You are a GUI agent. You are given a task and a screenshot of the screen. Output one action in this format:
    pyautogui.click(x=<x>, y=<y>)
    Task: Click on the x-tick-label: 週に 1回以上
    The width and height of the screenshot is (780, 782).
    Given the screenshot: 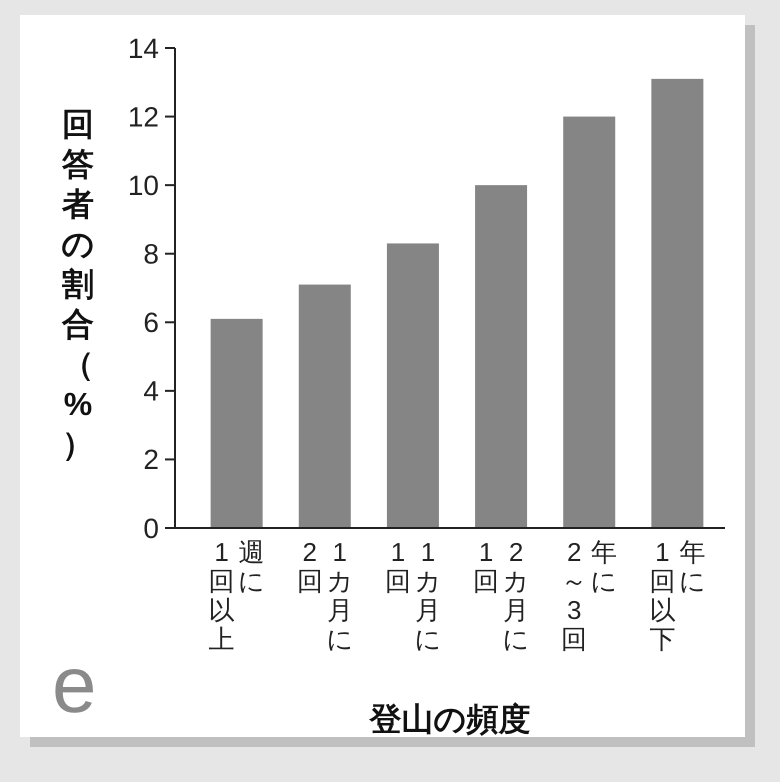 What is the action you would take?
    pyautogui.click(x=237, y=595)
    